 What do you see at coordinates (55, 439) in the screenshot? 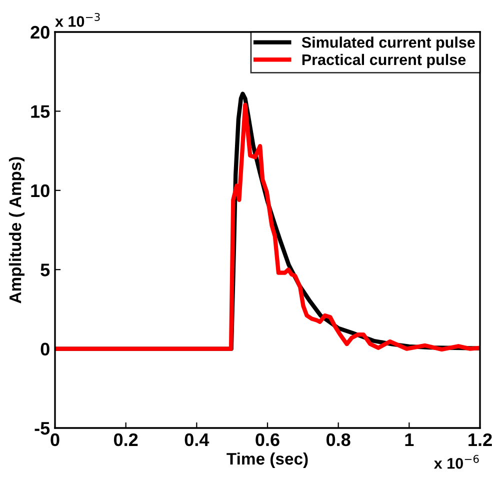
I see `x-tick-label: 0` at bounding box center [55, 439].